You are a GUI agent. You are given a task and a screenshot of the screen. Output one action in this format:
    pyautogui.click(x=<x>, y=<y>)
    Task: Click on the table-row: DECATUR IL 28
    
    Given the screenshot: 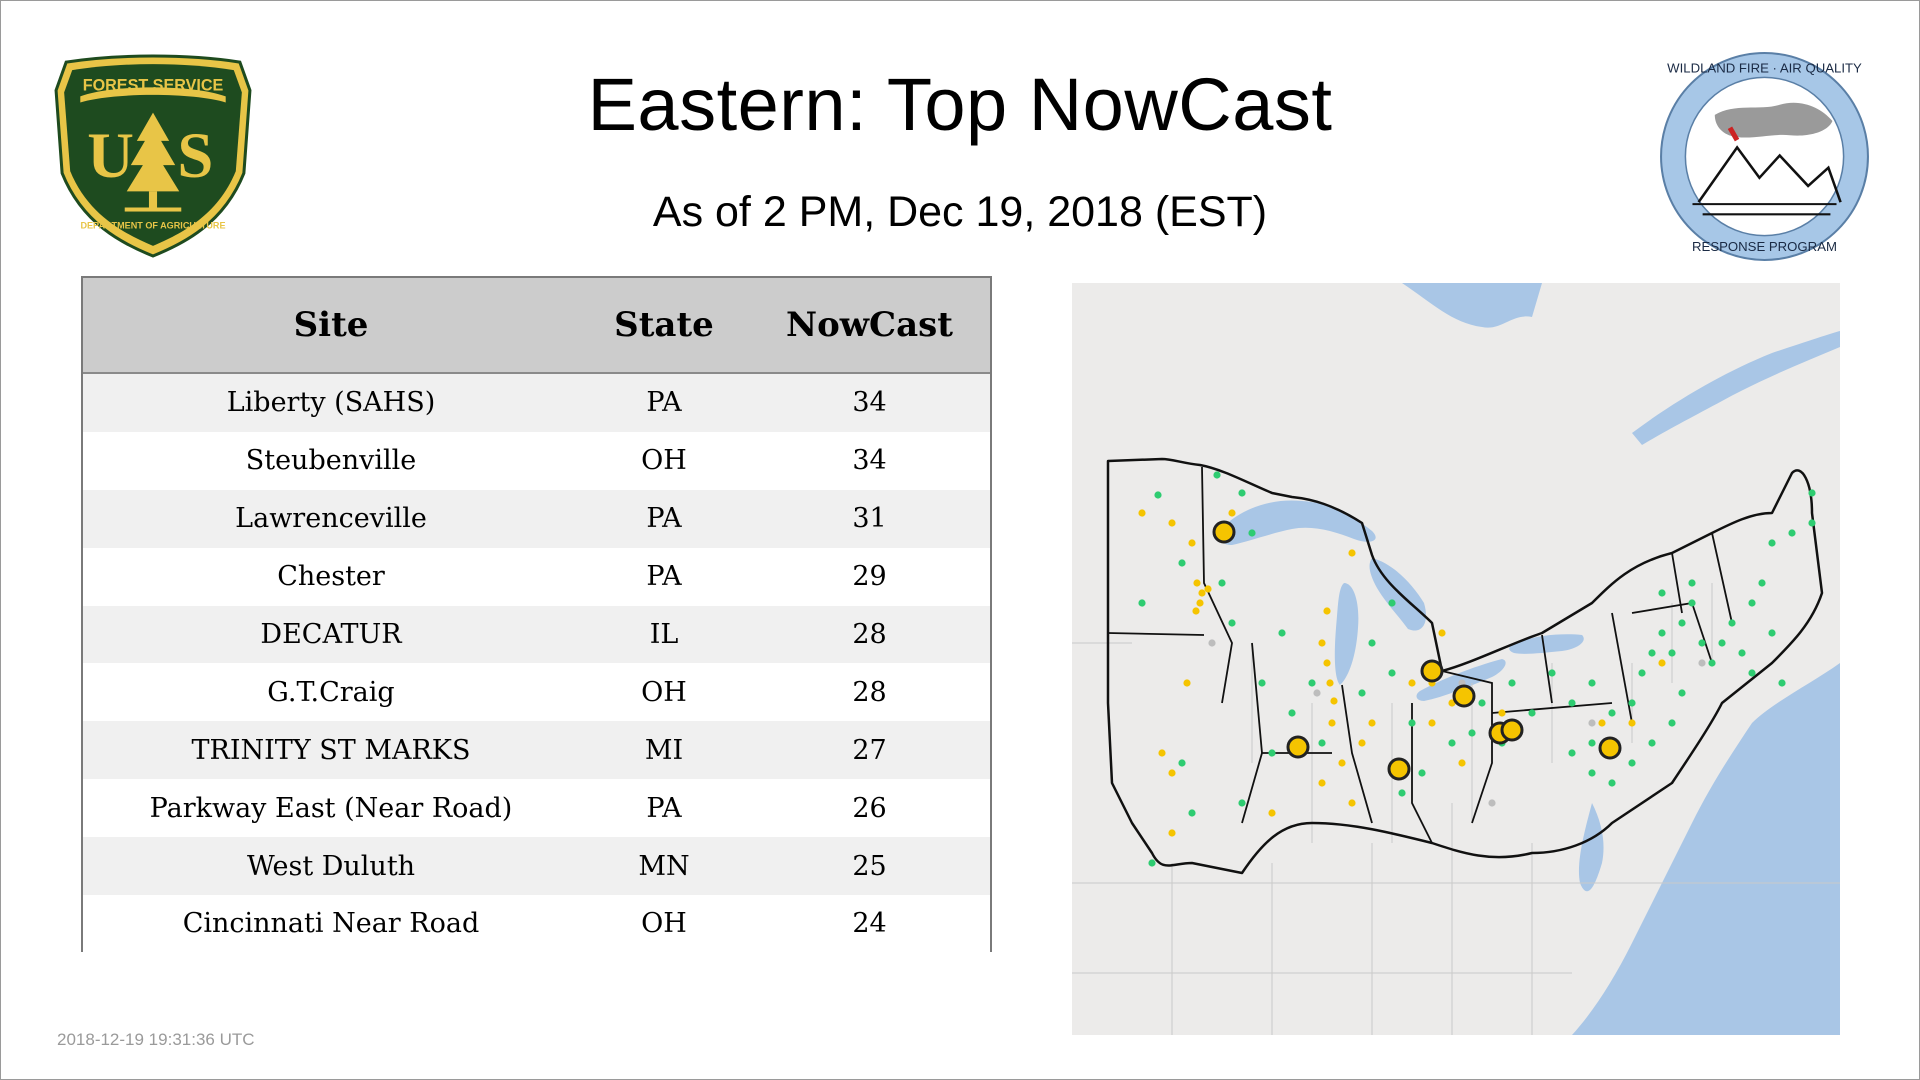 What is the action you would take?
    pyautogui.click(x=536, y=634)
    